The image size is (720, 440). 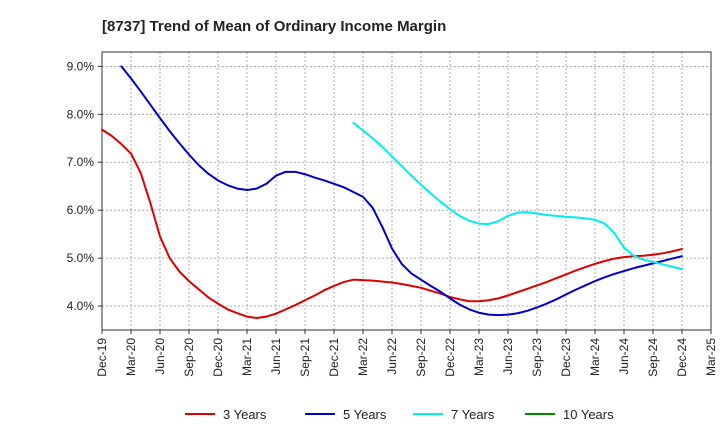 I want to click on y-axis: 4.0% 5.0% 6.0% 7.0% 8.0% 9.0%, so click(x=84, y=186).